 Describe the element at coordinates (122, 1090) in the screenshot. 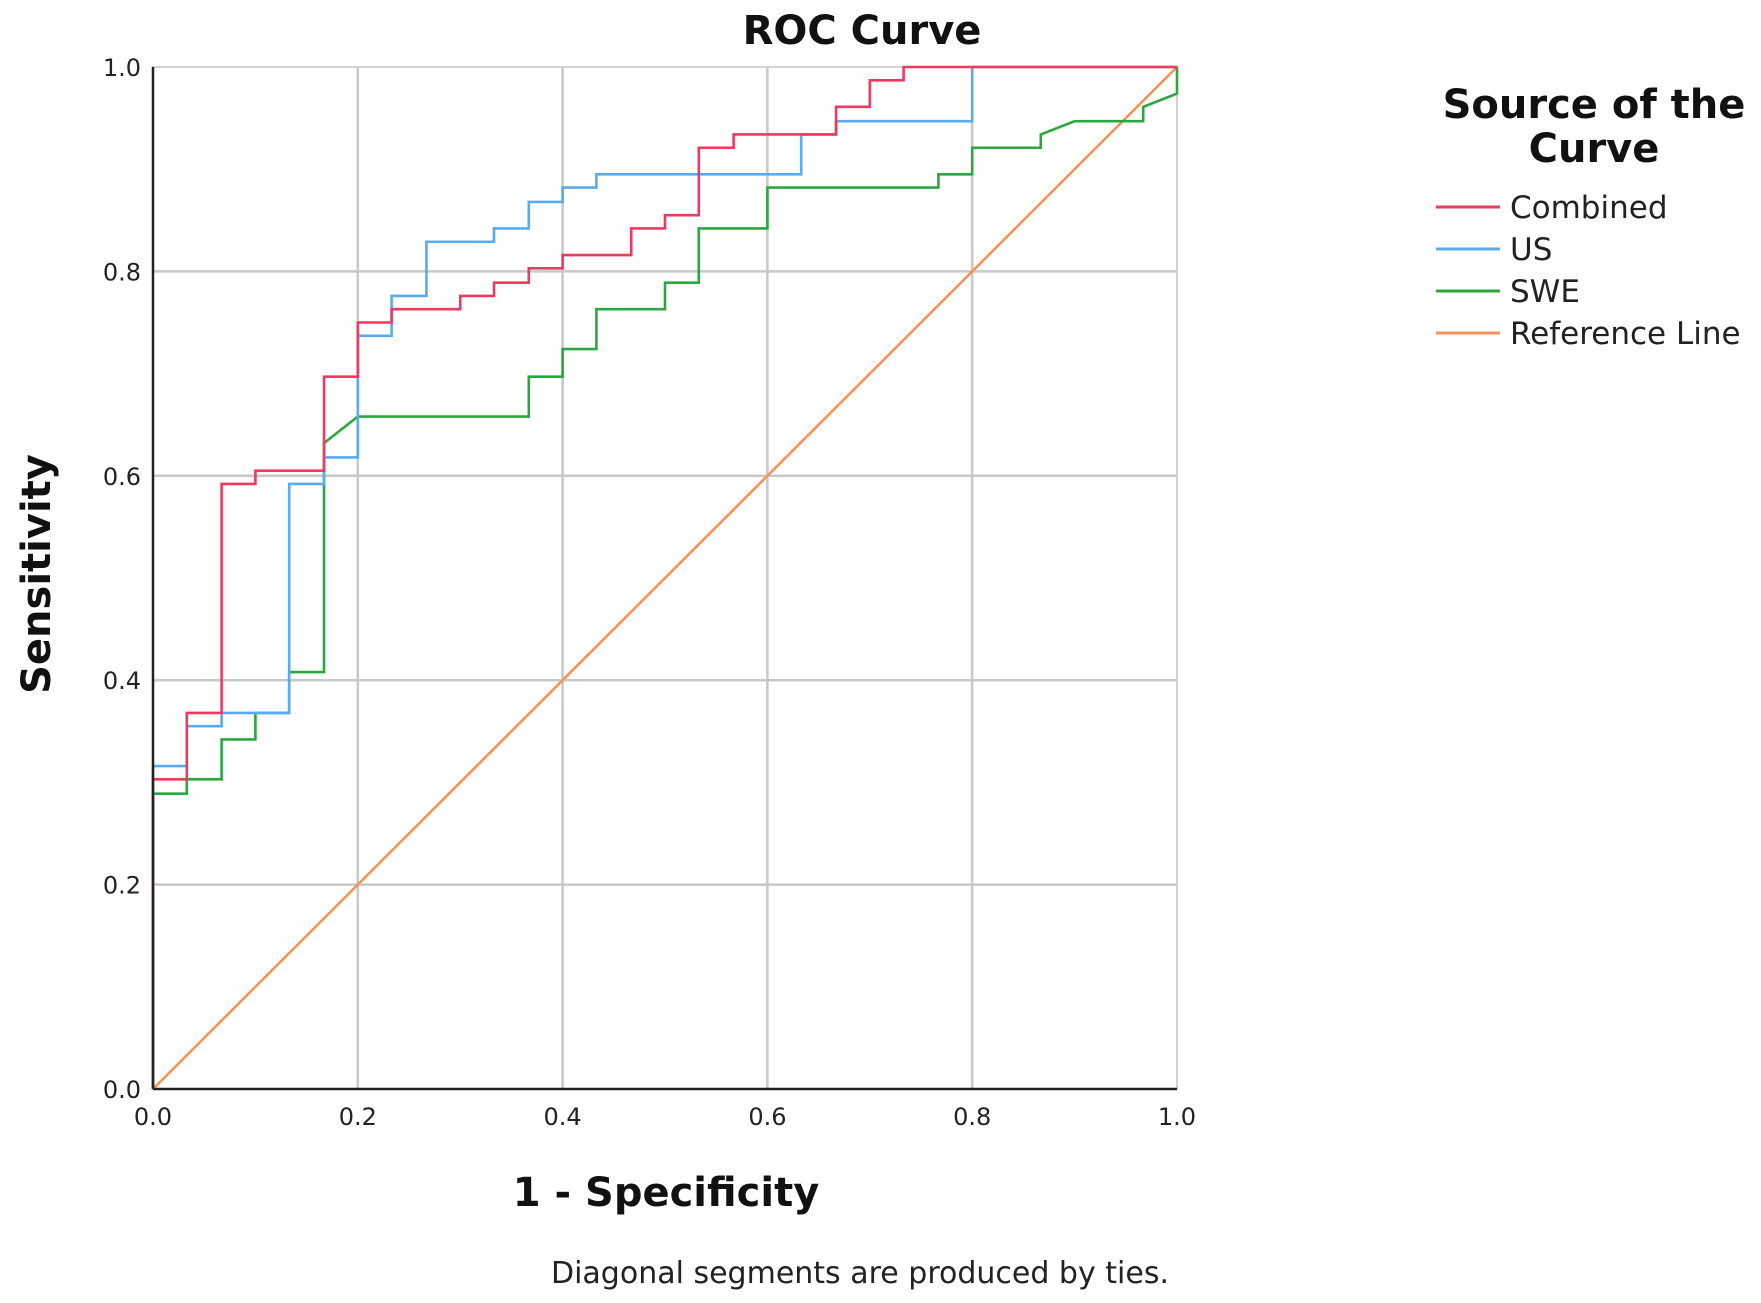

I see `y-tick-label: 0.0` at that location.